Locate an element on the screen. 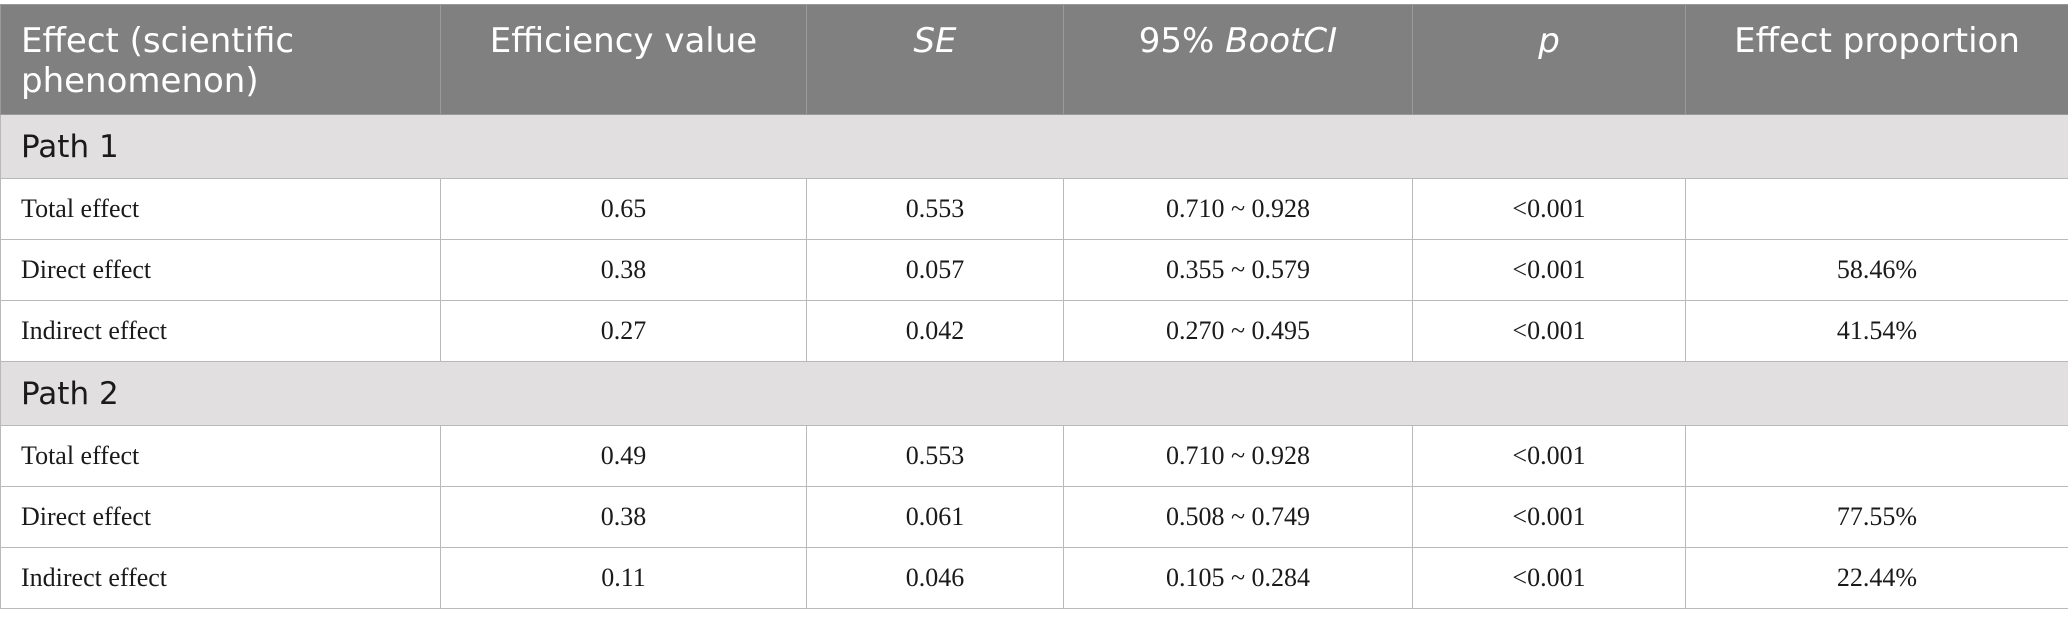  cell-proportion: 41.54% is located at coordinates (1876, 331).